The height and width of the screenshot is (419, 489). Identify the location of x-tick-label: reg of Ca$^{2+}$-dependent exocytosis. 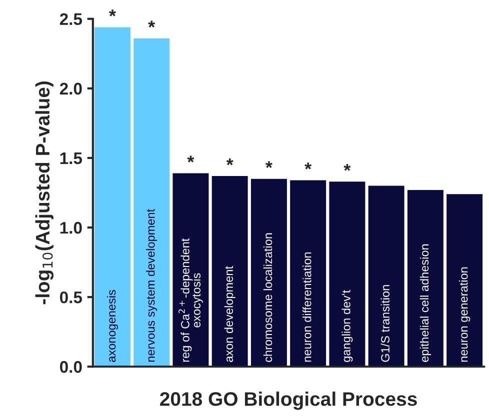
(190, 300).